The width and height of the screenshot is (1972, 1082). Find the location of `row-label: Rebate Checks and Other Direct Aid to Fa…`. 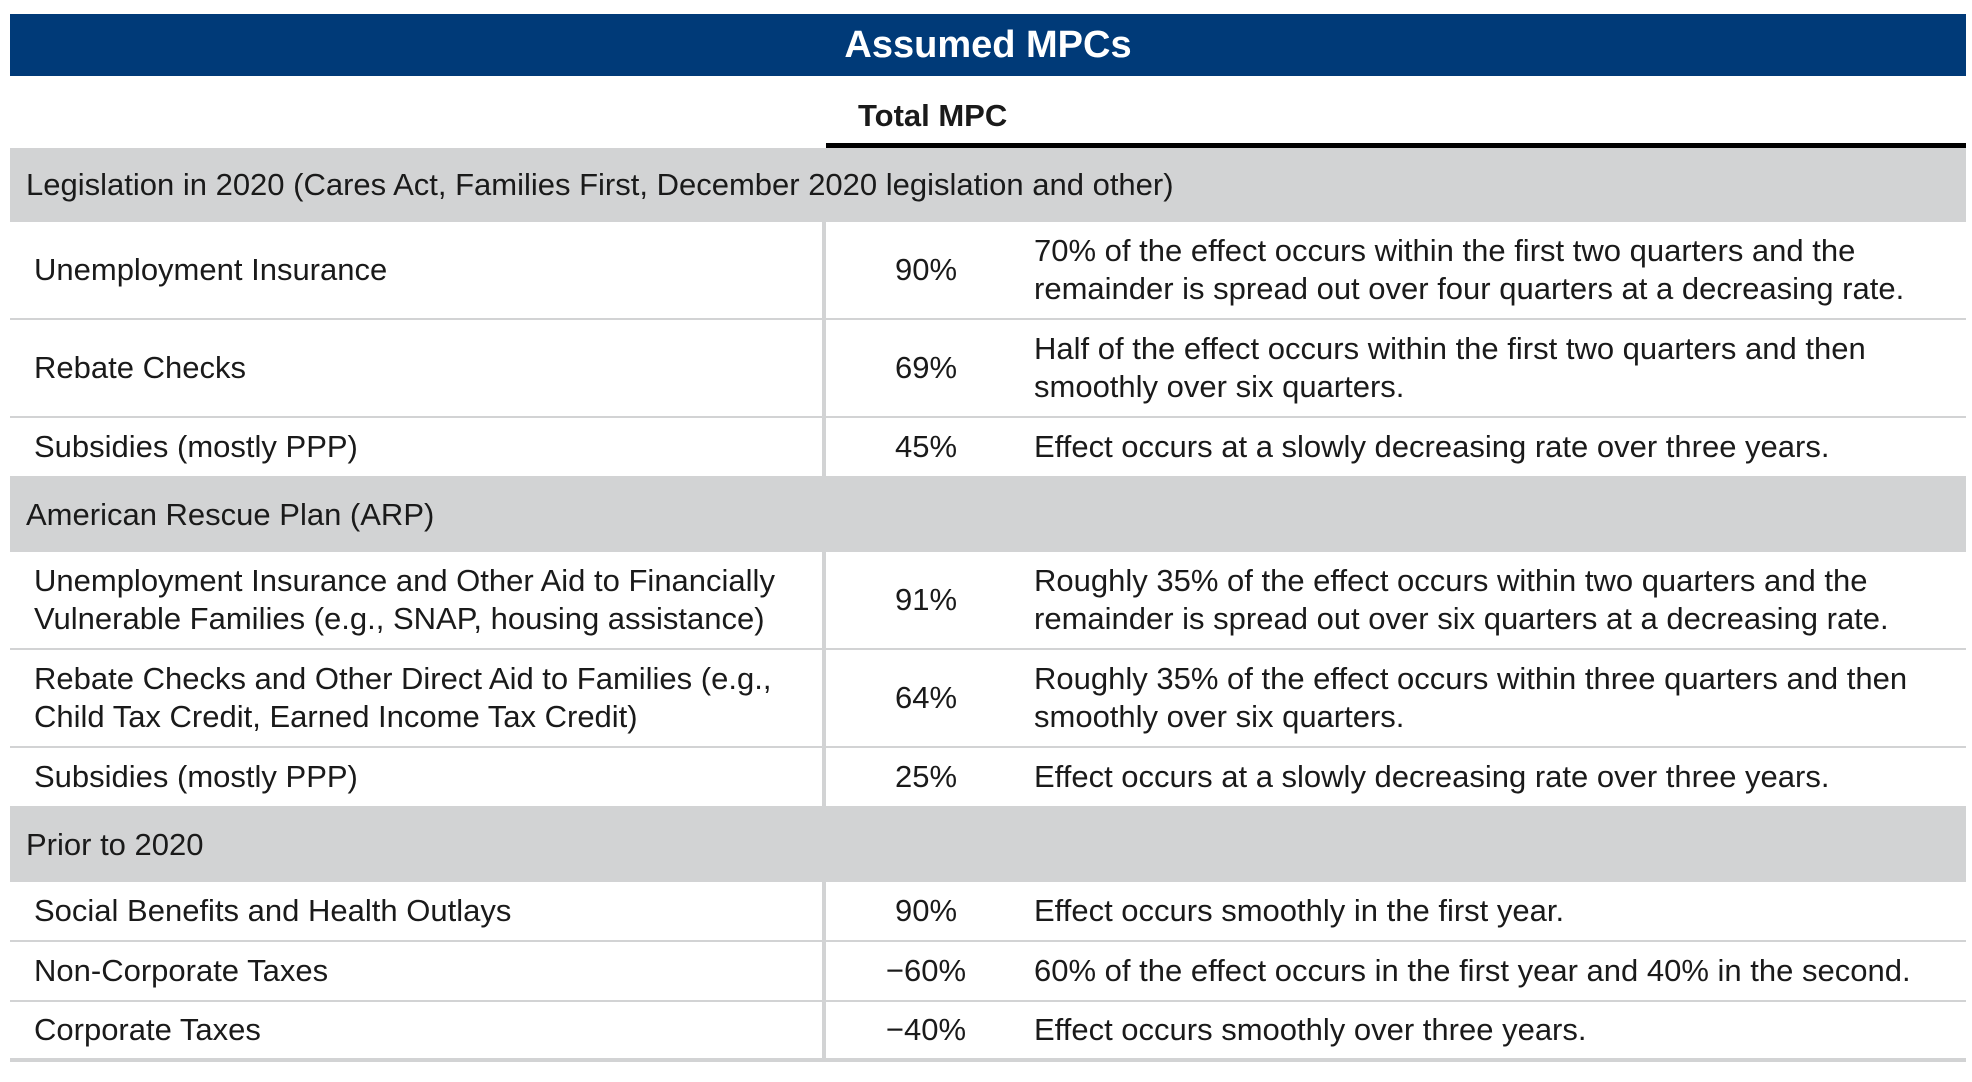

row-label: Rebate Checks and Other Direct Aid to Fa… is located at coordinates (418, 698).